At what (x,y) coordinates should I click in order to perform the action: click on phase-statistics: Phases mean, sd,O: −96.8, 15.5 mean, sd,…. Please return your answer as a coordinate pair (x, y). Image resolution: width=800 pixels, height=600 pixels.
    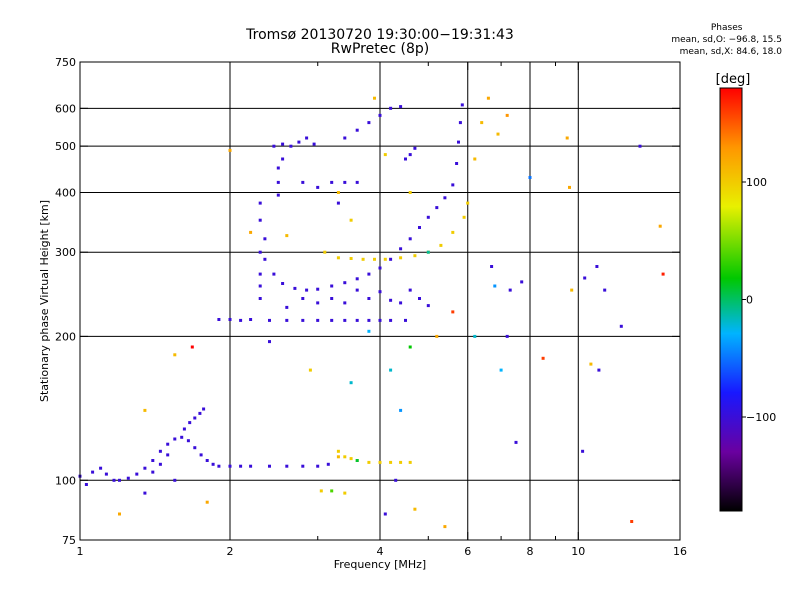
    Looking at the image, I should click on (726, 40).